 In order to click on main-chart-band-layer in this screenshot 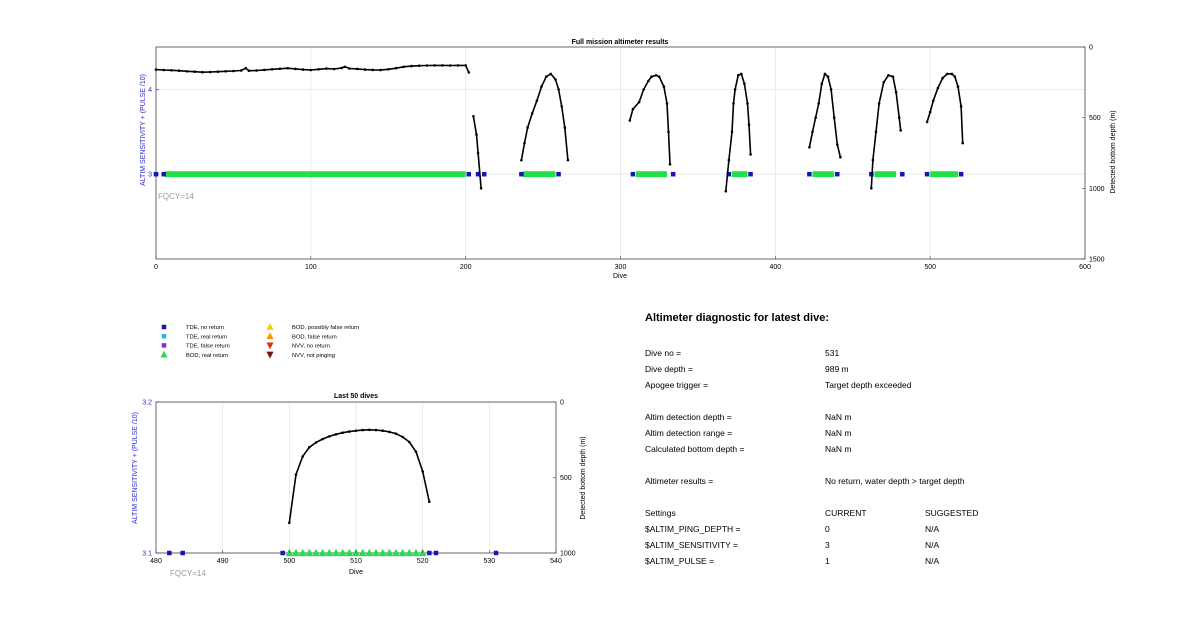, I will do `click(562, 174)`.